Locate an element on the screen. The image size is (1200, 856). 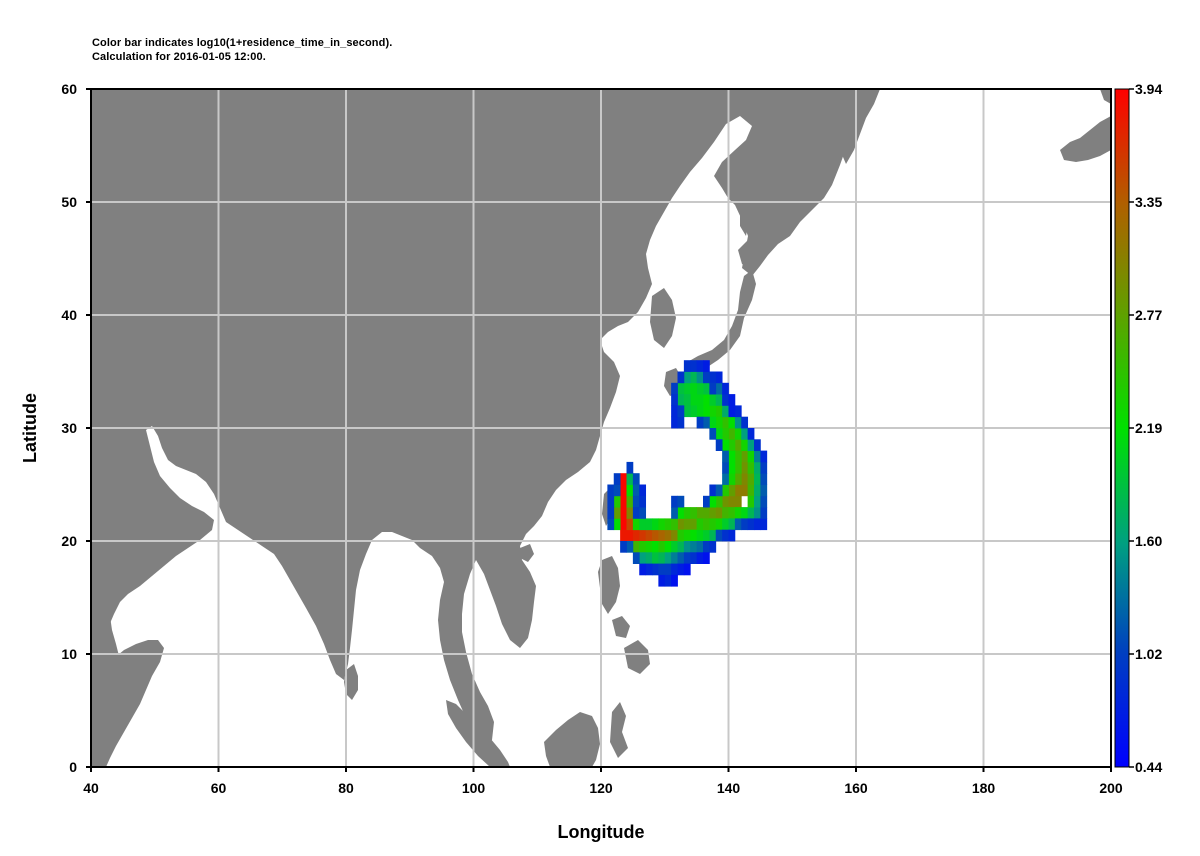
y-tick-label: 0 is located at coordinates (73, 767).